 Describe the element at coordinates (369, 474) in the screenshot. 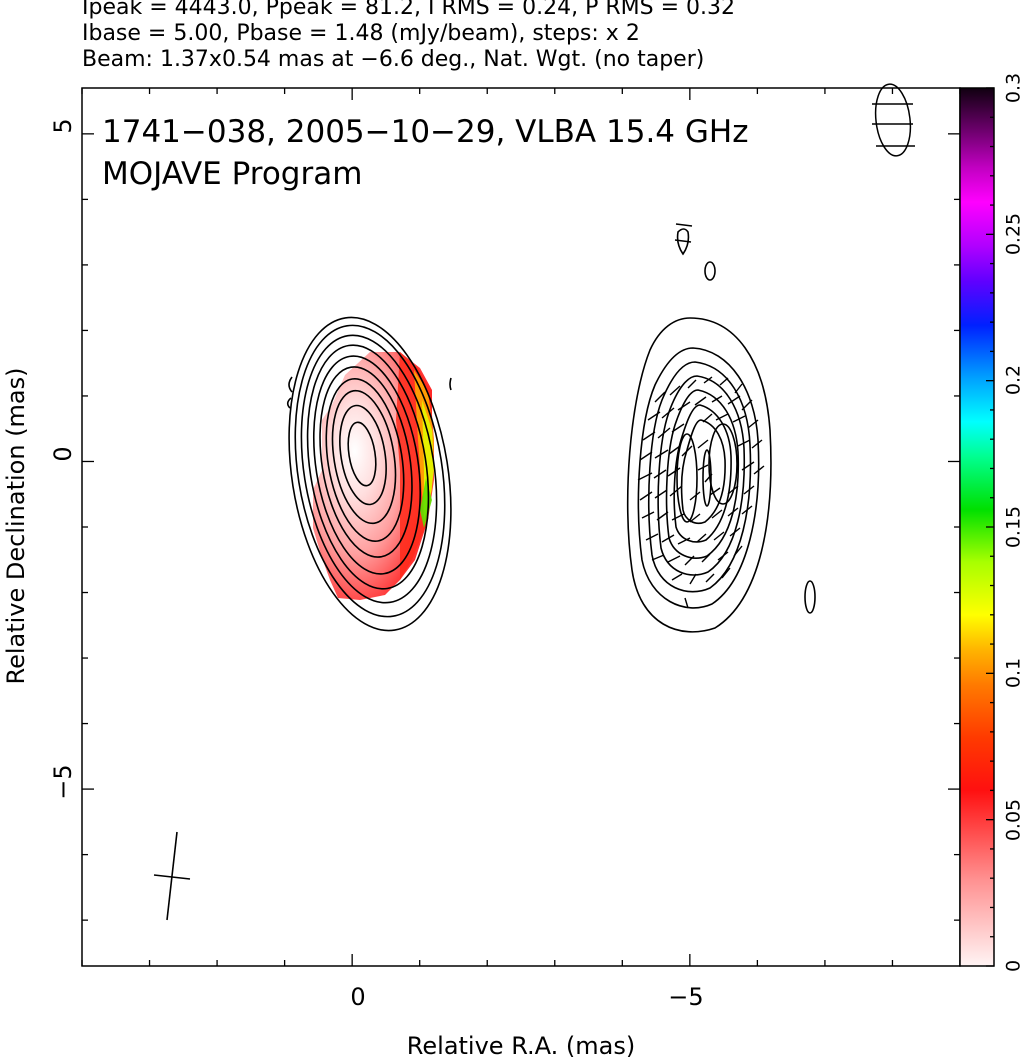

I see `core-intensity-contours` at that location.